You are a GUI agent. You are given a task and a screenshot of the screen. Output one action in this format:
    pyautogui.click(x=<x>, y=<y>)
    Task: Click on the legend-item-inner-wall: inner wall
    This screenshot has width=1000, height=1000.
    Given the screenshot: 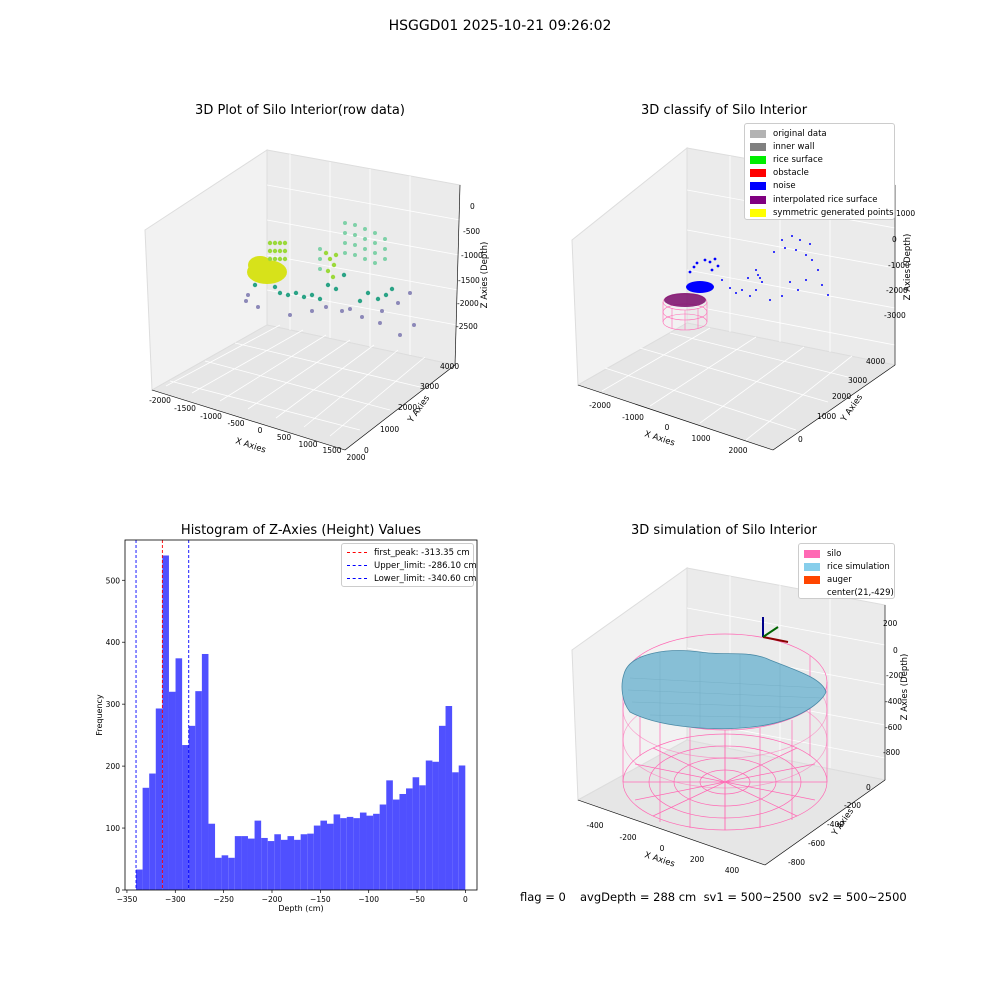 What is the action you would take?
    pyautogui.click(x=819, y=146)
    